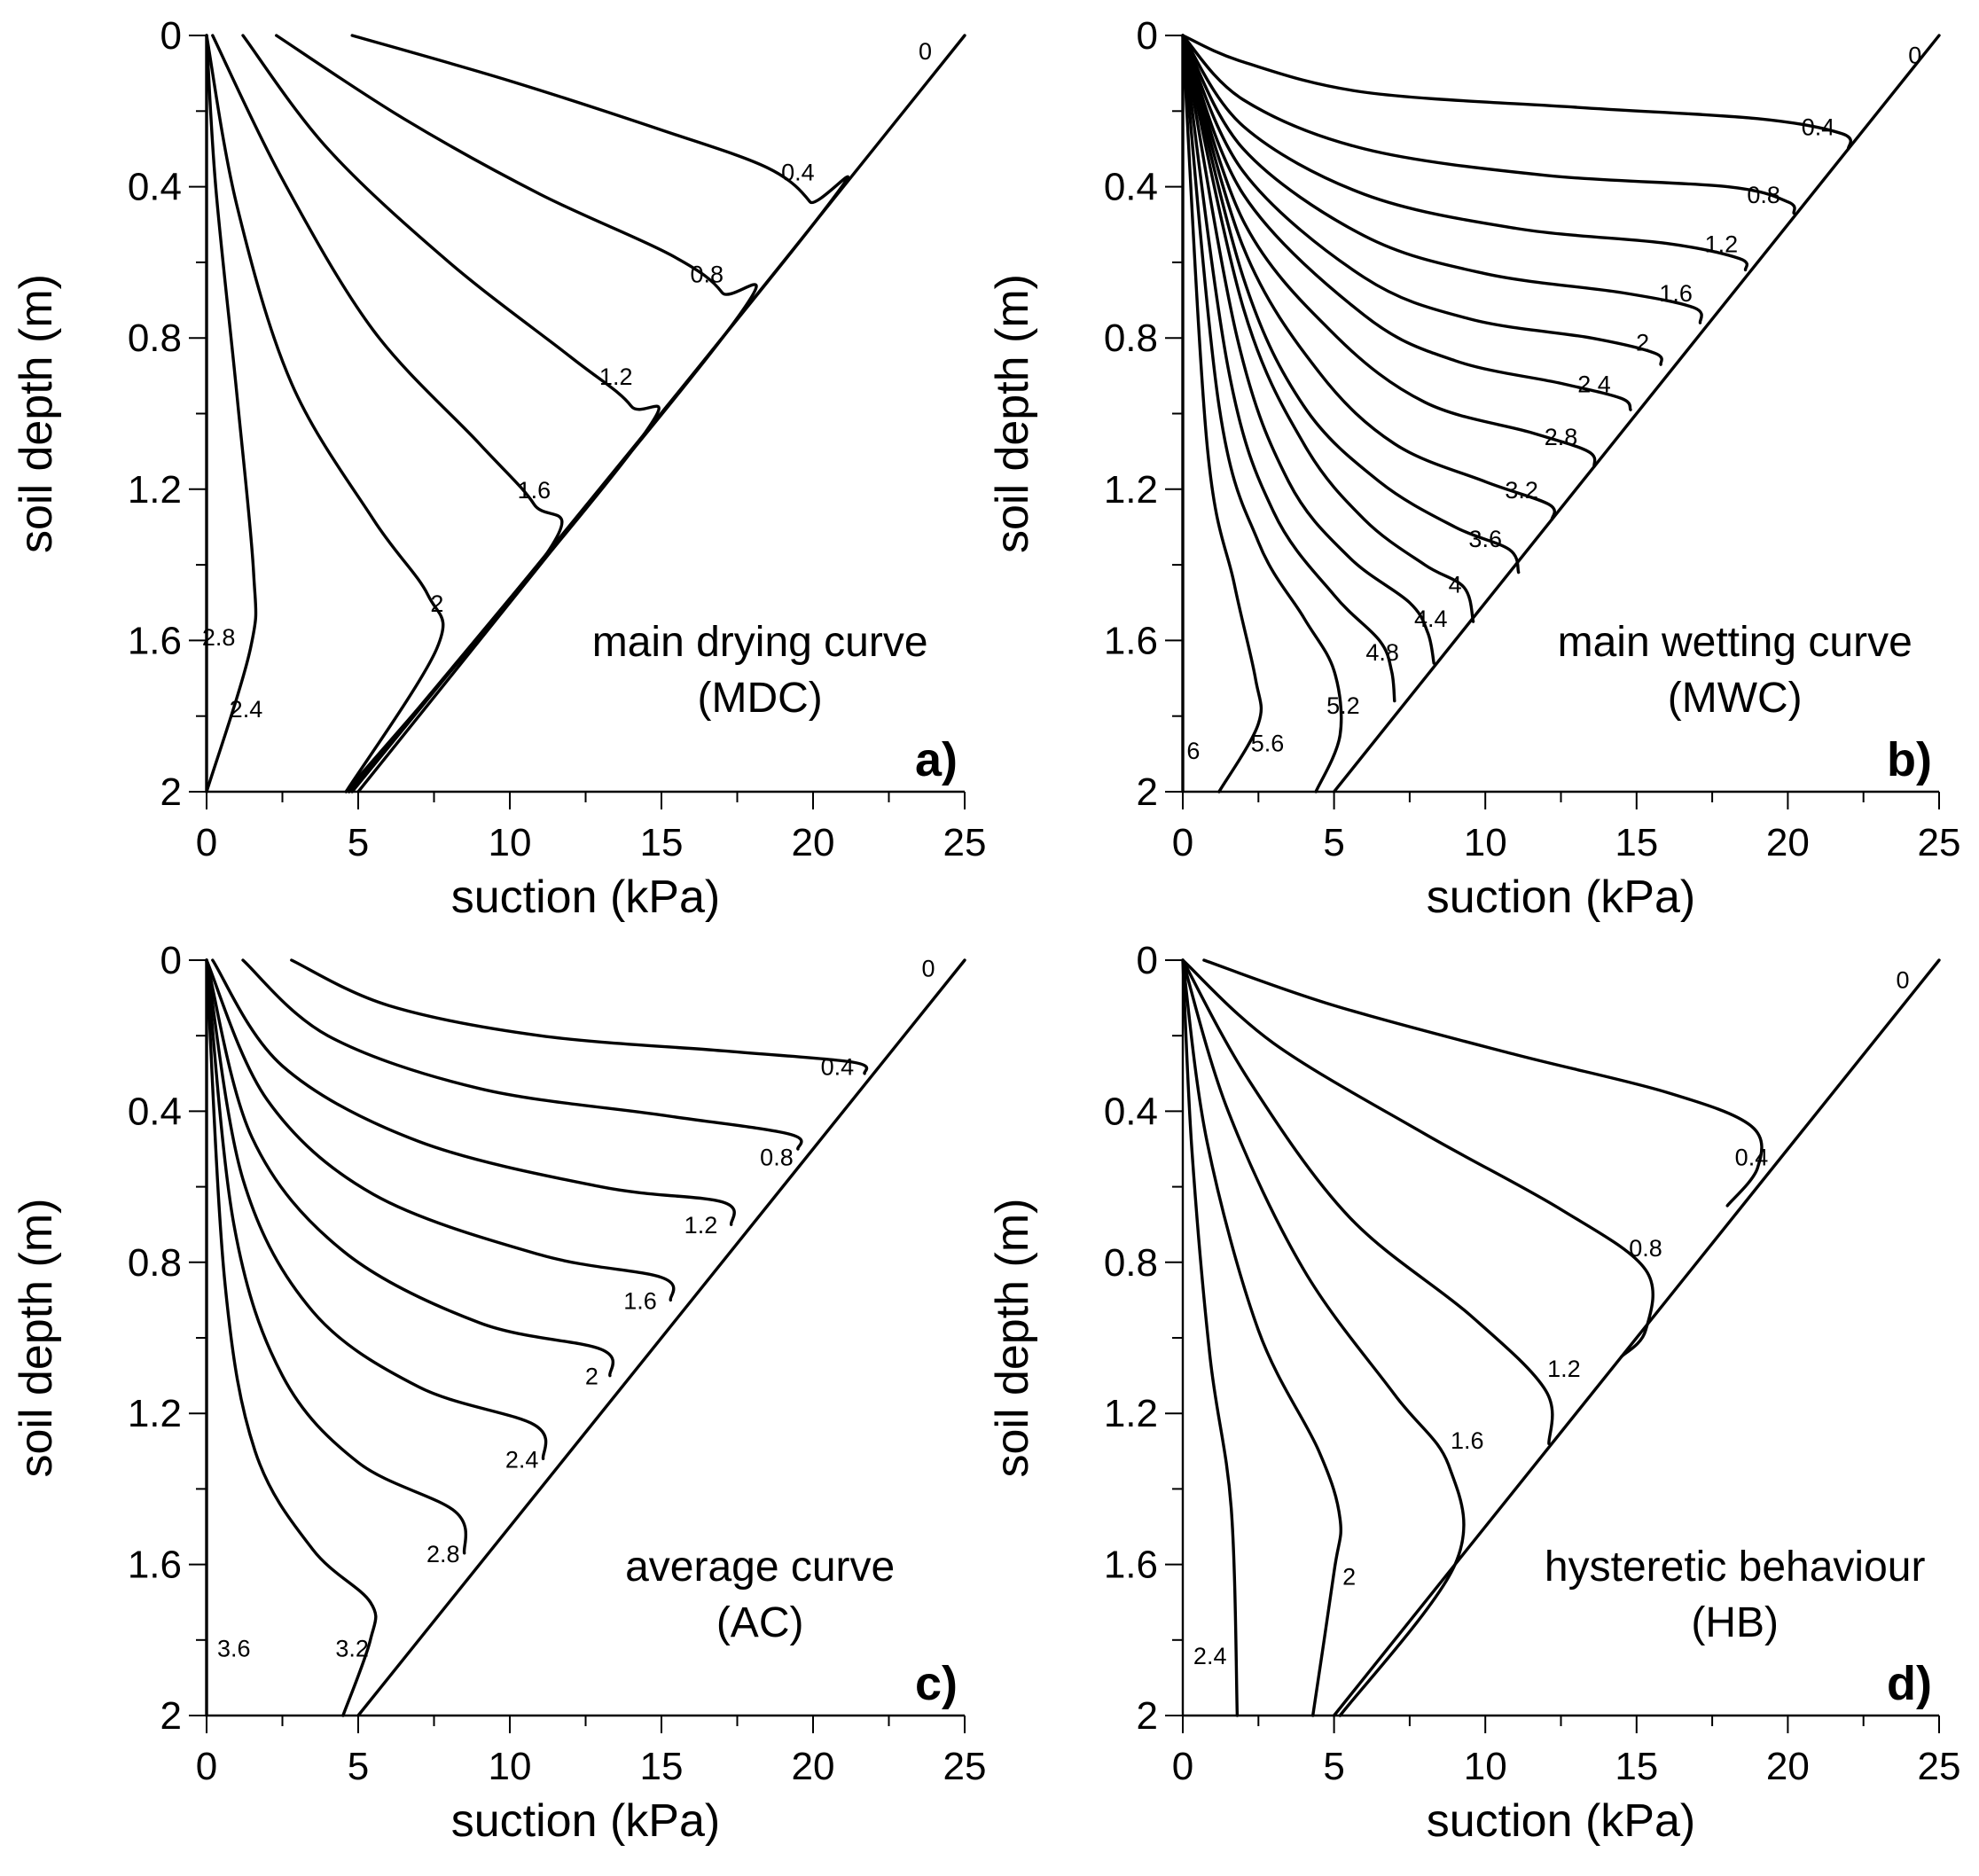 The height and width of the screenshot is (1876, 1979). What do you see at coordinates (1382, 652) in the screenshot?
I see `curve-label: 4.8` at bounding box center [1382, 652].